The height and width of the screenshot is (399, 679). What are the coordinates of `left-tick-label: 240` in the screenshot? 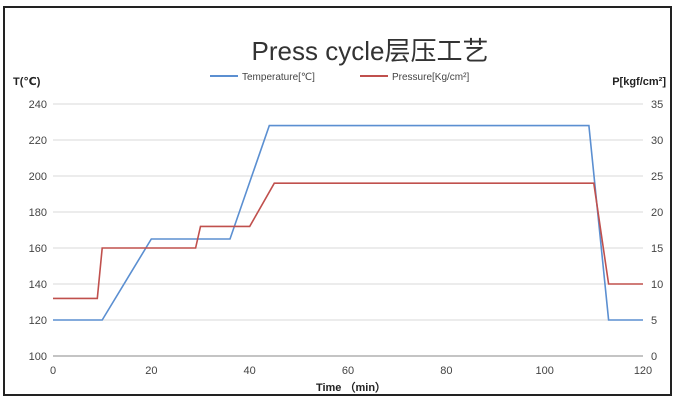 It's located at (38, 105).